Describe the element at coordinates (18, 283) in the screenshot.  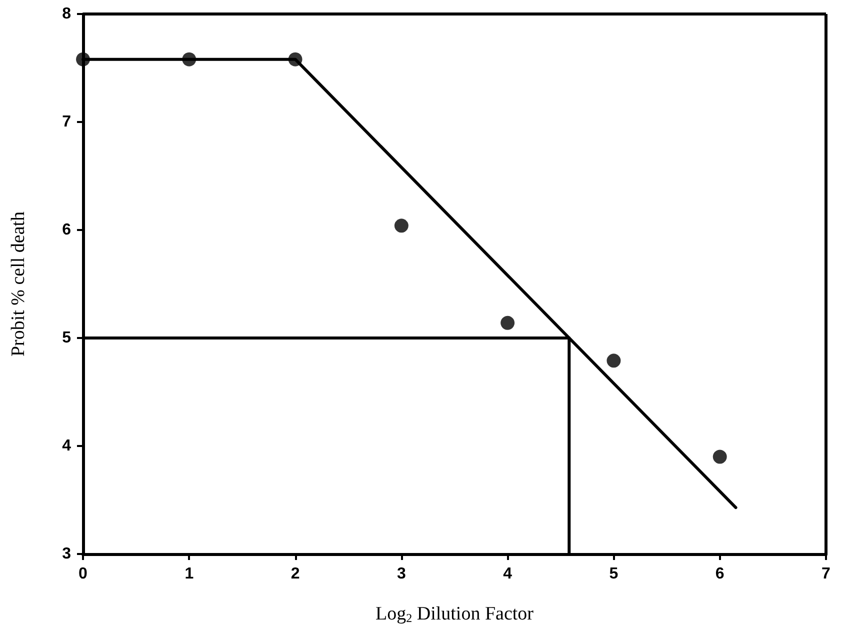
I see `y-axis-title: Probit % cell death` at that location.